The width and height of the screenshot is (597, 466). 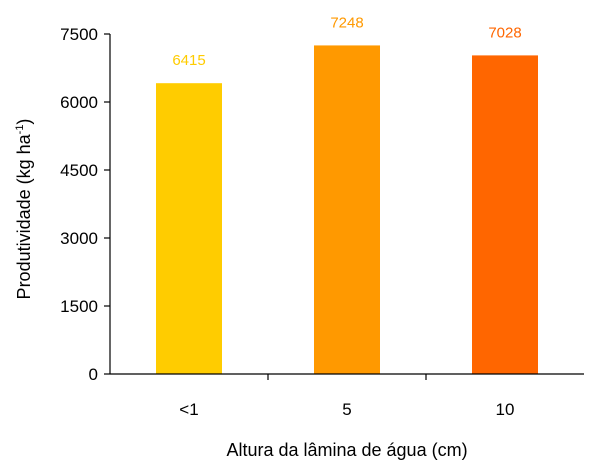 What do you see at coordinates (346, 396) in the screenshot?
I see `x-axis-ticks: <1 5 10` at bounding box center [346, 396].